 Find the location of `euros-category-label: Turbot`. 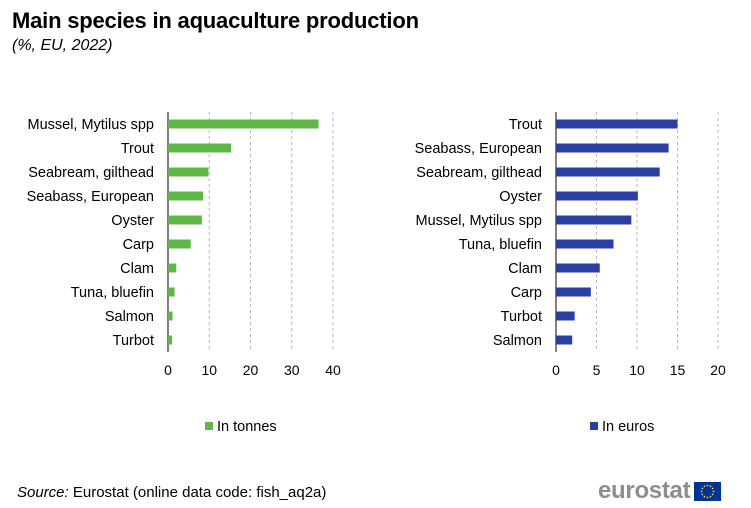

euros-category-label: Turbot is located at coordinates (521, 317).